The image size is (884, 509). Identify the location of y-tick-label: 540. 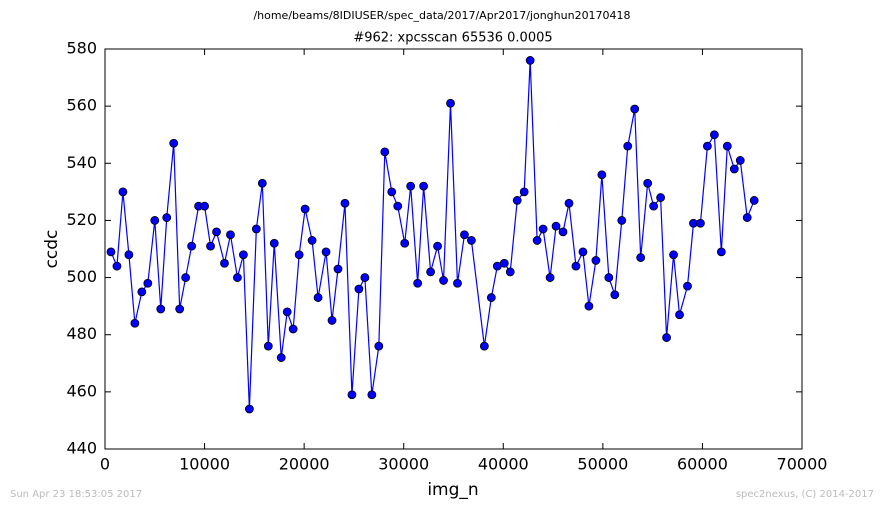
(81, 162).